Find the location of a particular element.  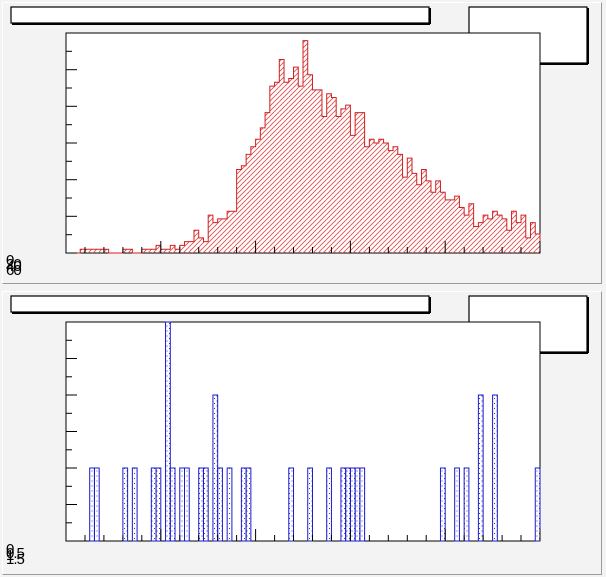

y-tick-label: 20 is located at coordinates (14, 264).